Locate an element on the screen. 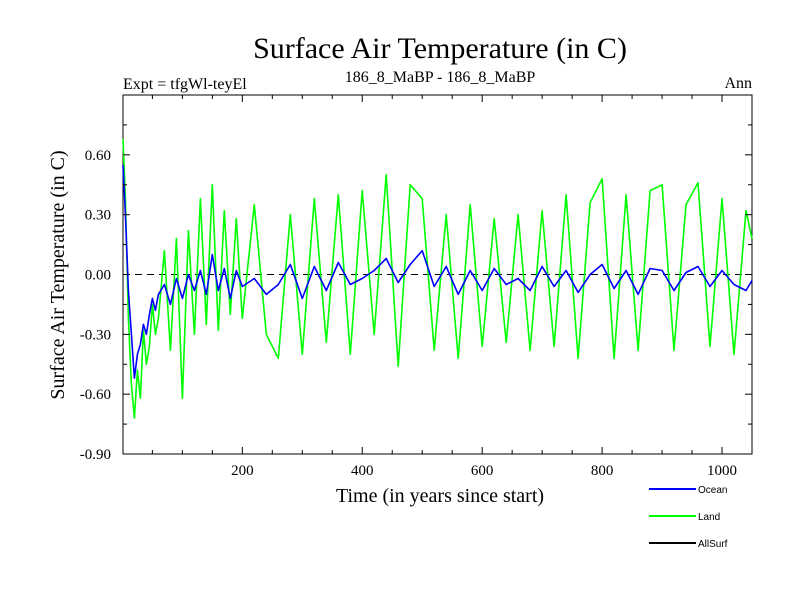 The image size is (800, 600). legend-label-ocean: Ocean is located at coordinates (712, 490).